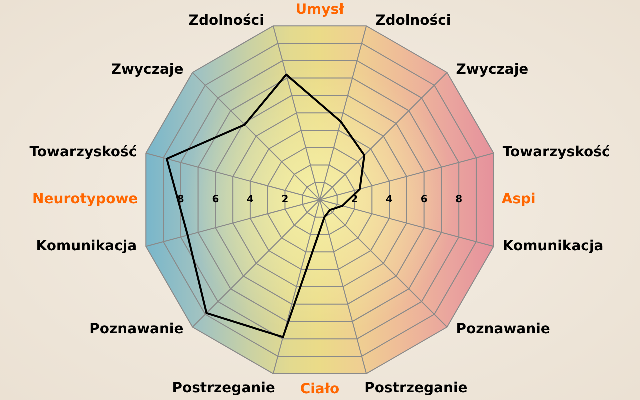  Describe the element at coordinates (519, 200) in the screenshot. I see `text: Aspi` at that location.